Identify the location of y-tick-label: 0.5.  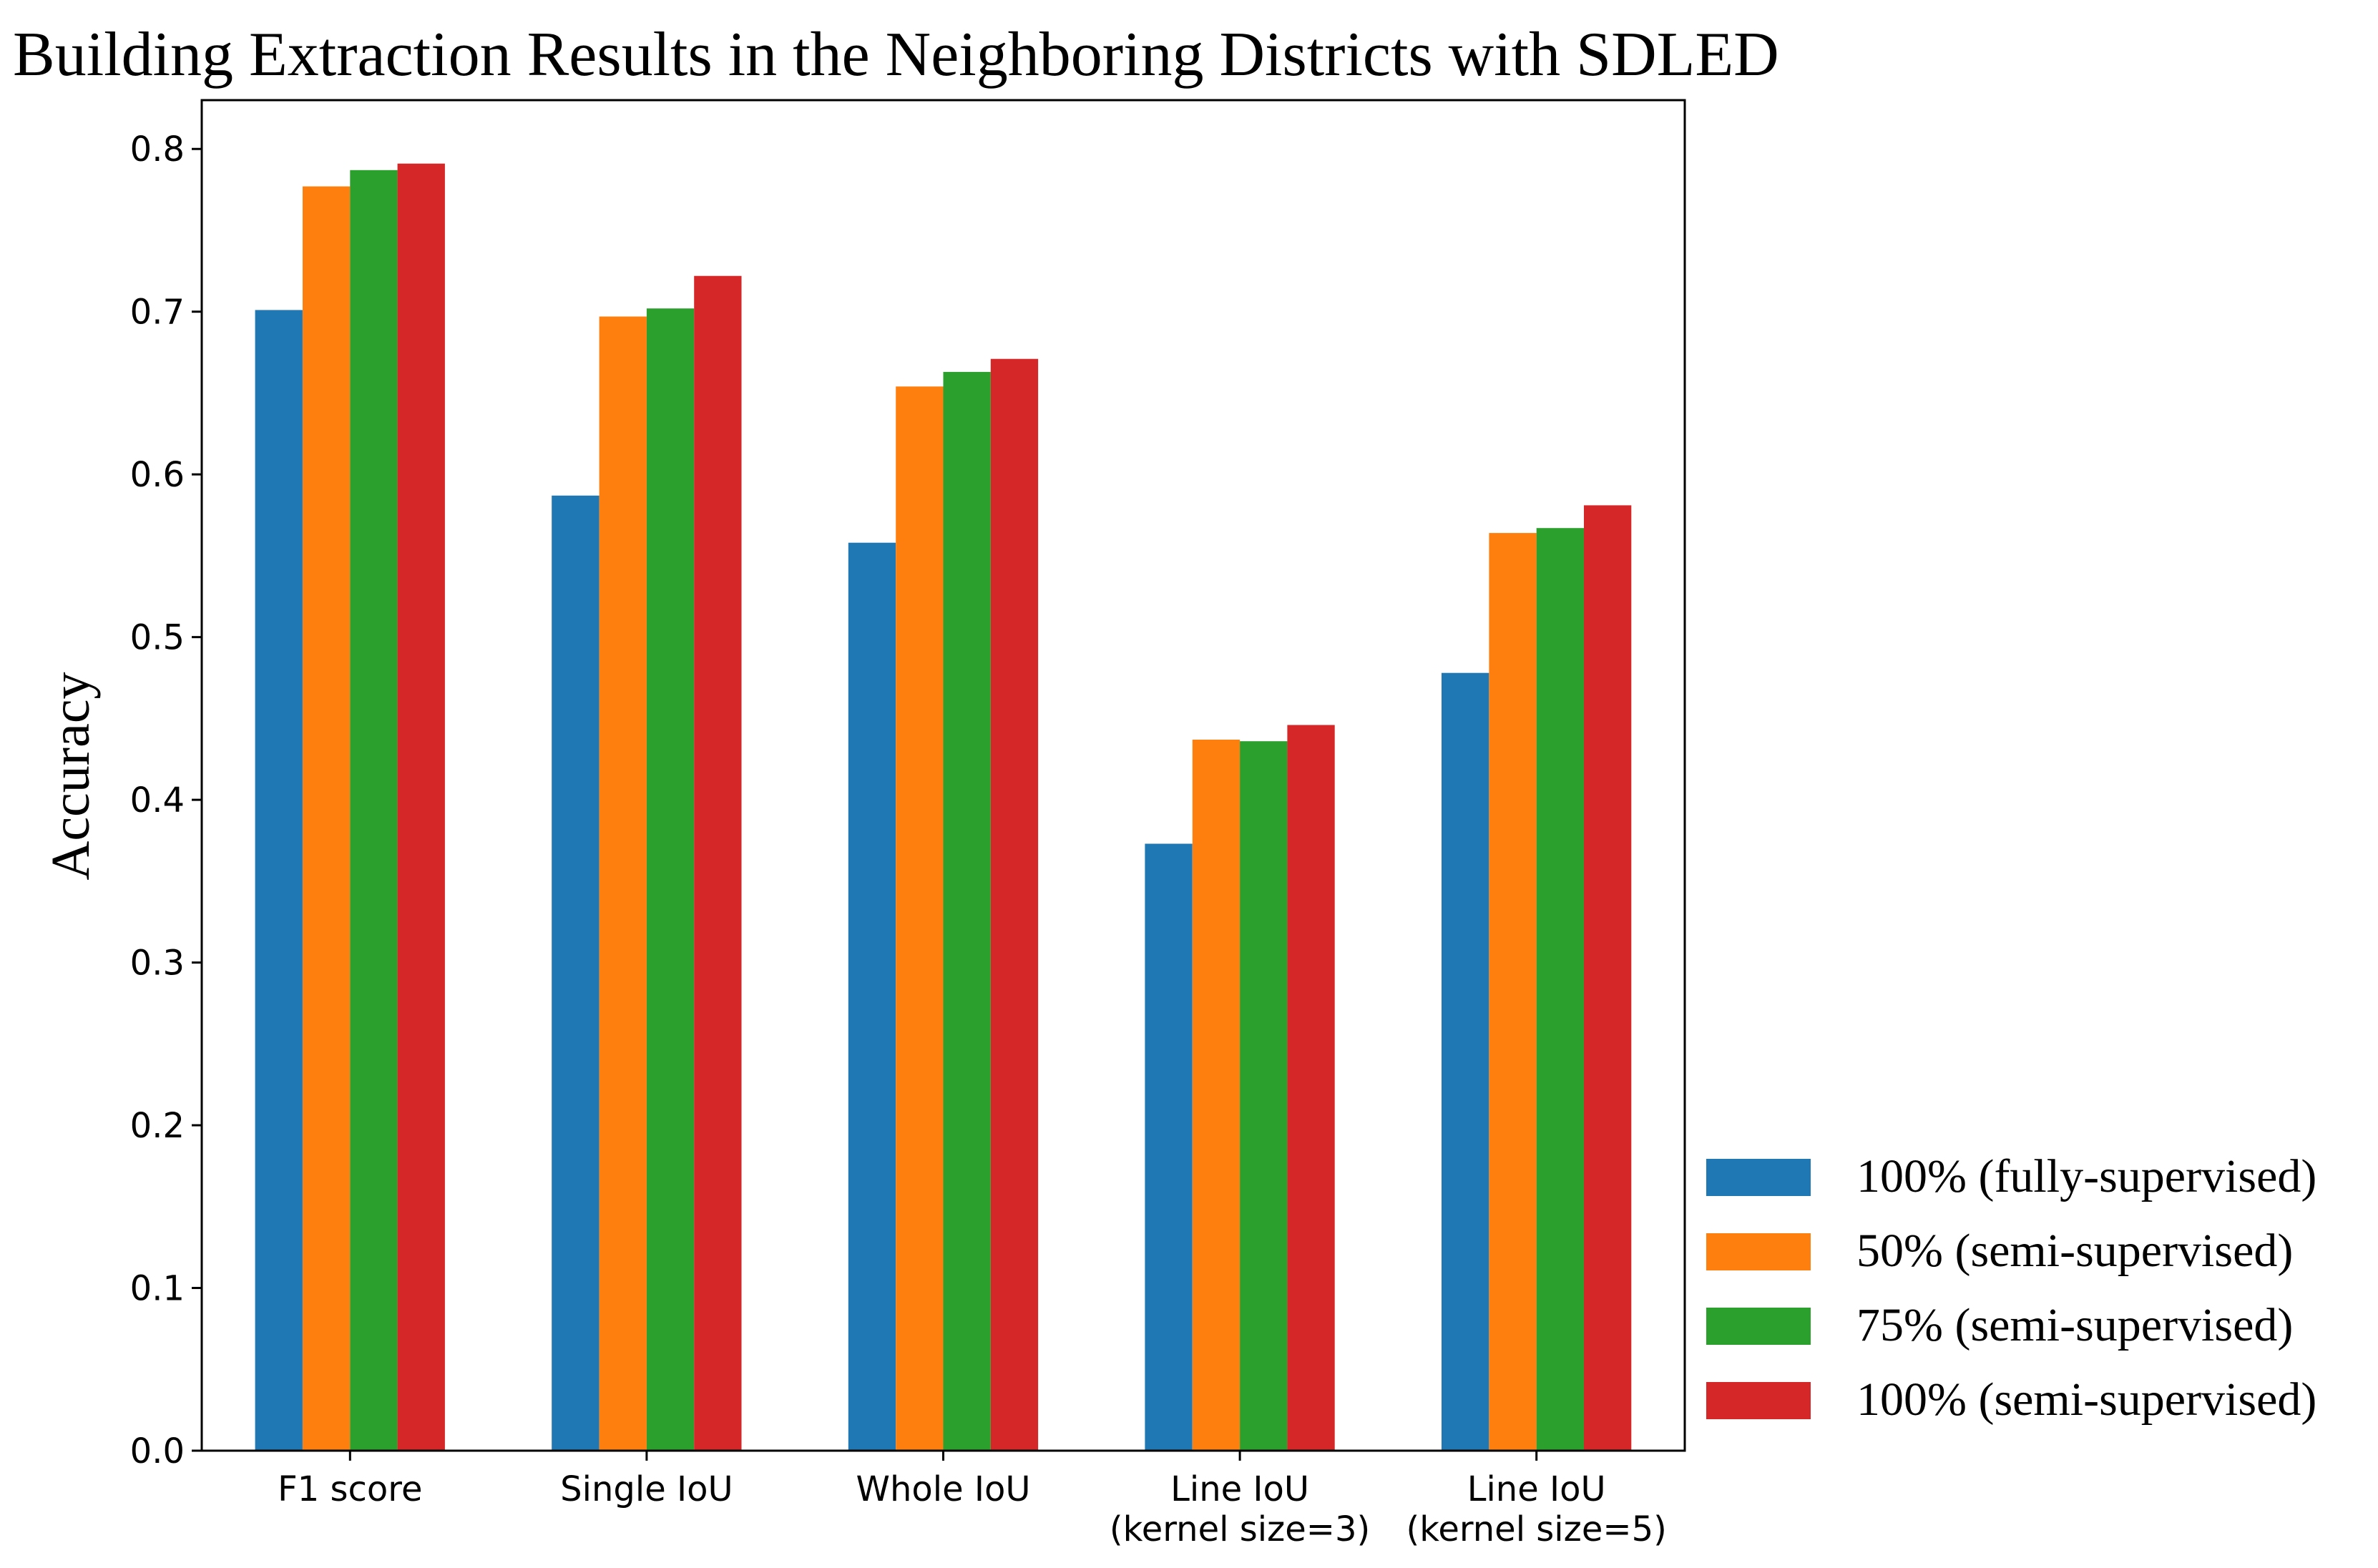
(157, 638).